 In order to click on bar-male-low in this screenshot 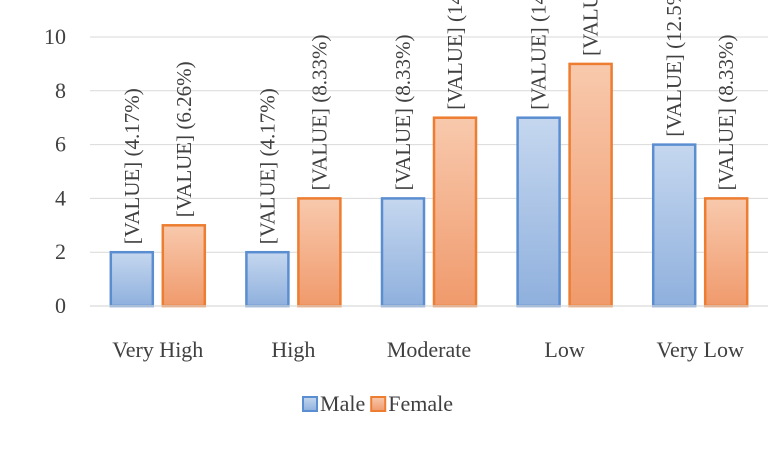, I will do `click(538, 212)`.